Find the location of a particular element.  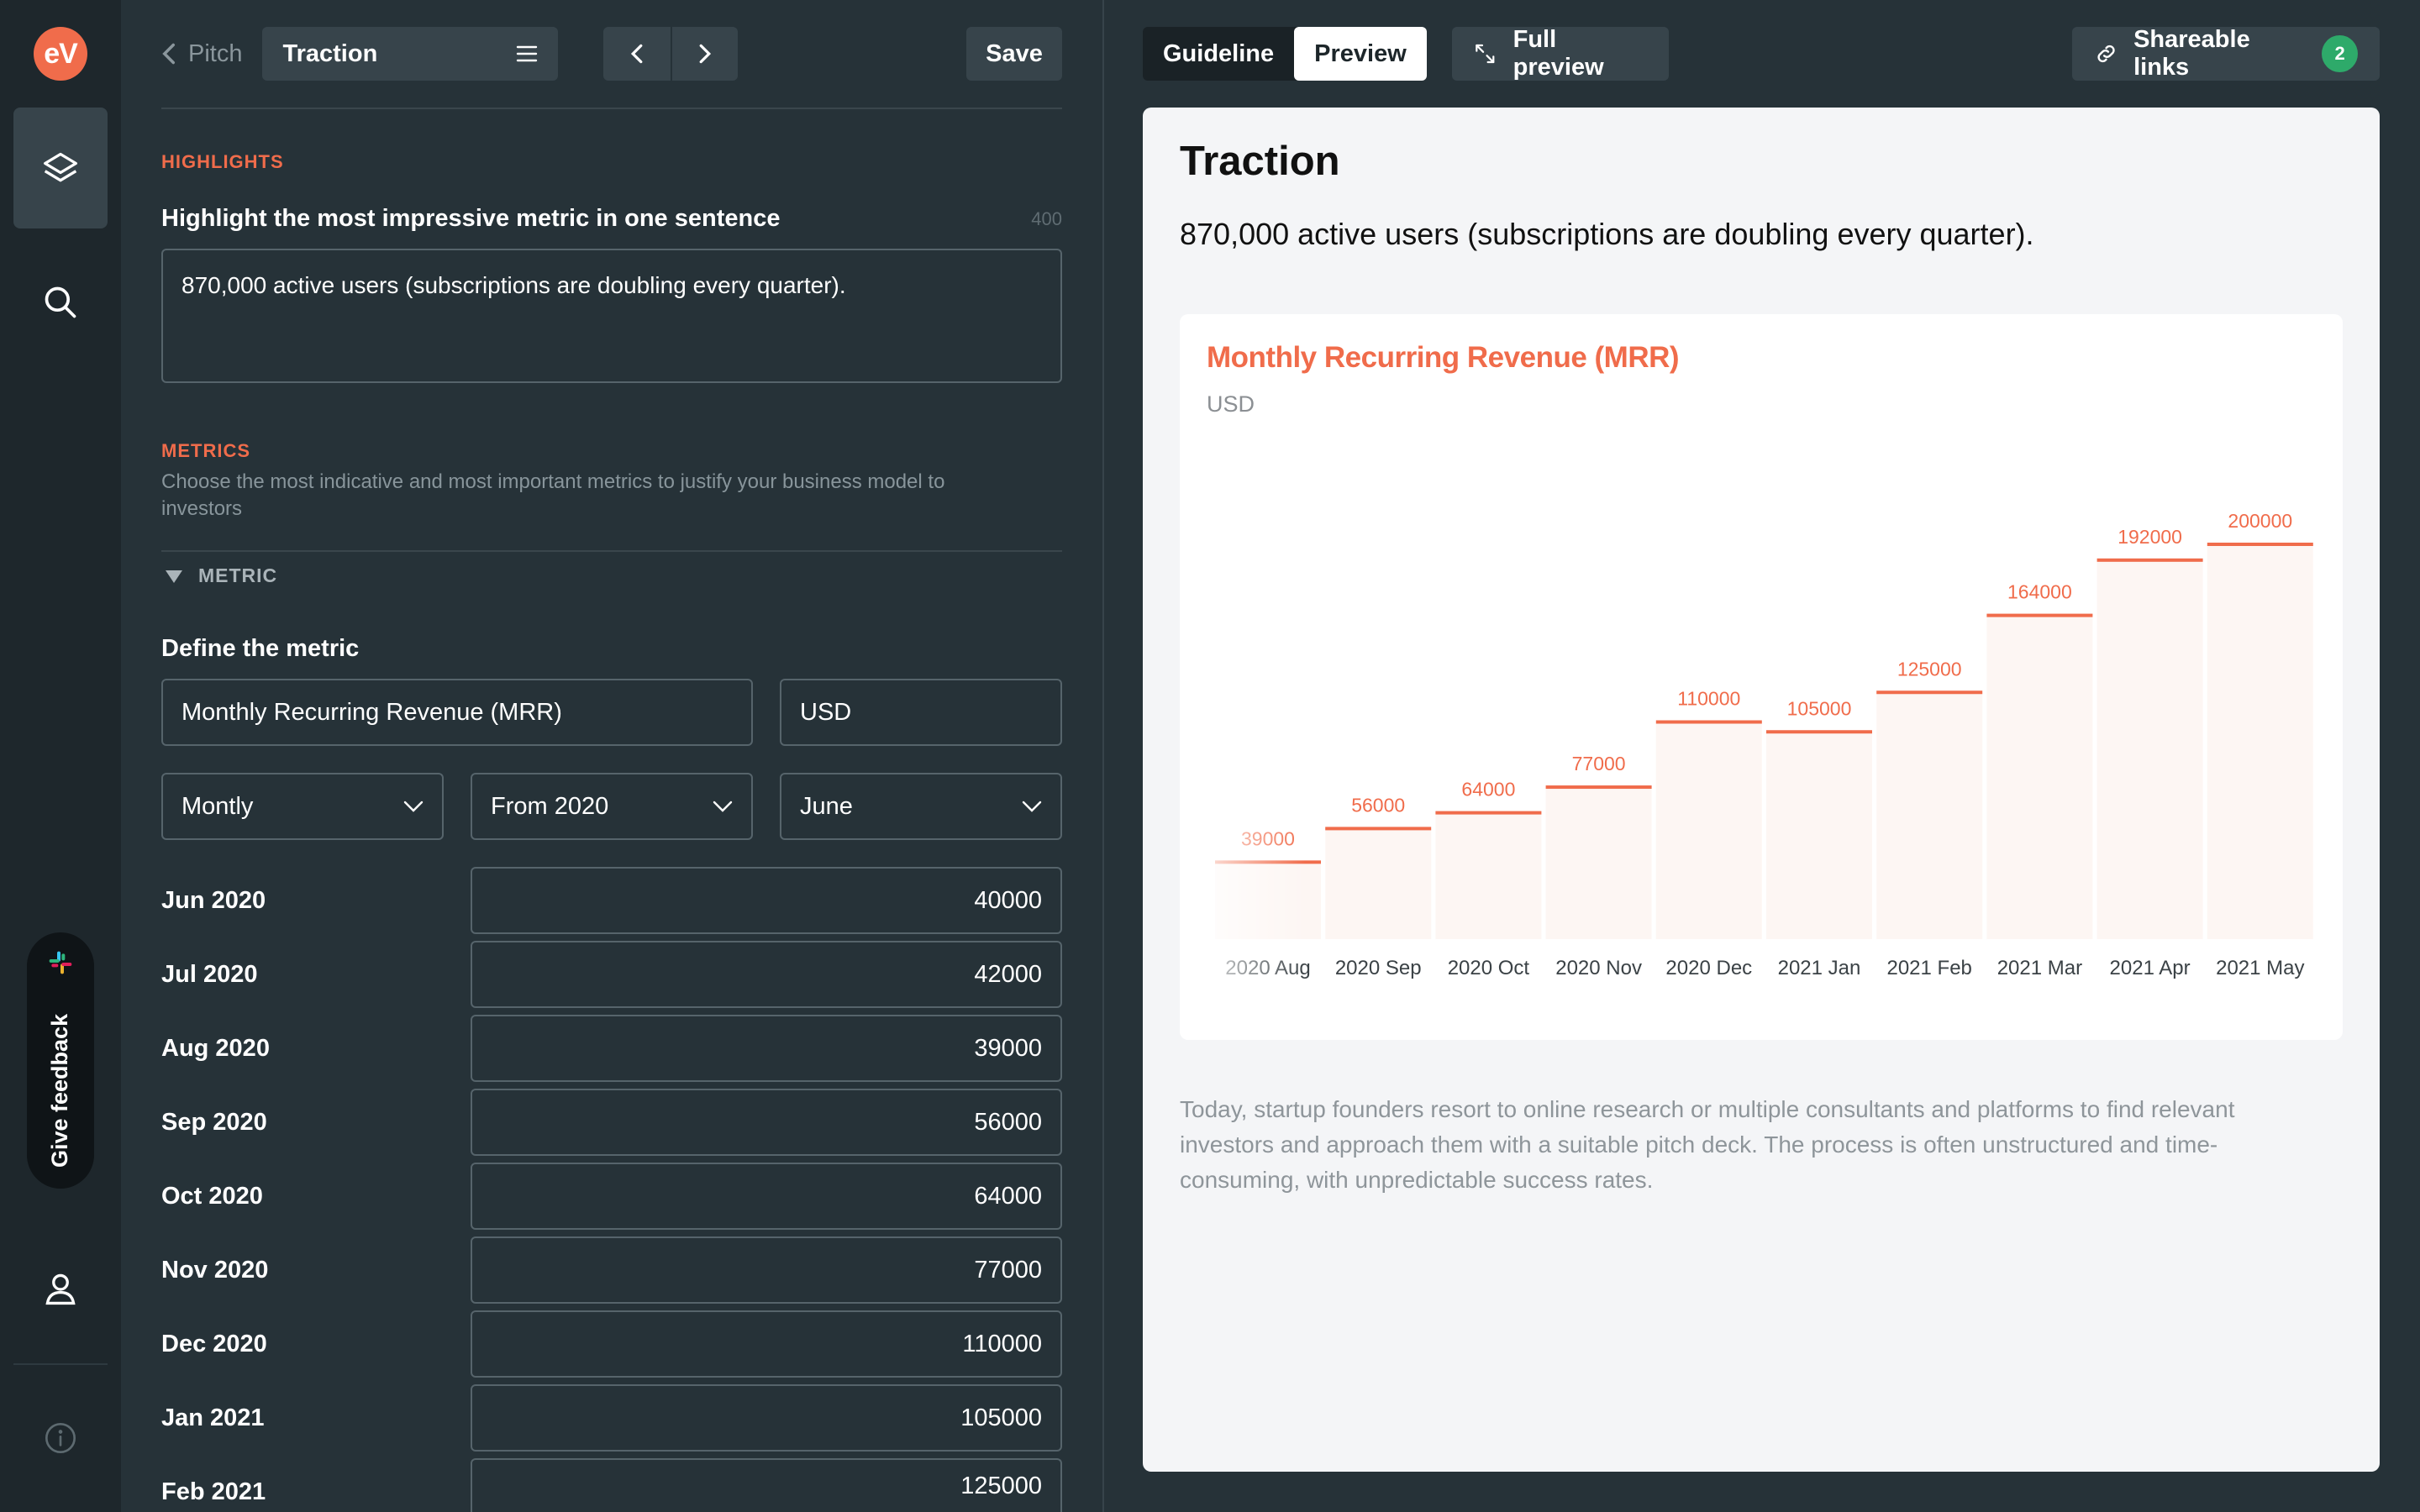

shareable-links-button: Shareable links 2 is located at coordinates (2226, 53).